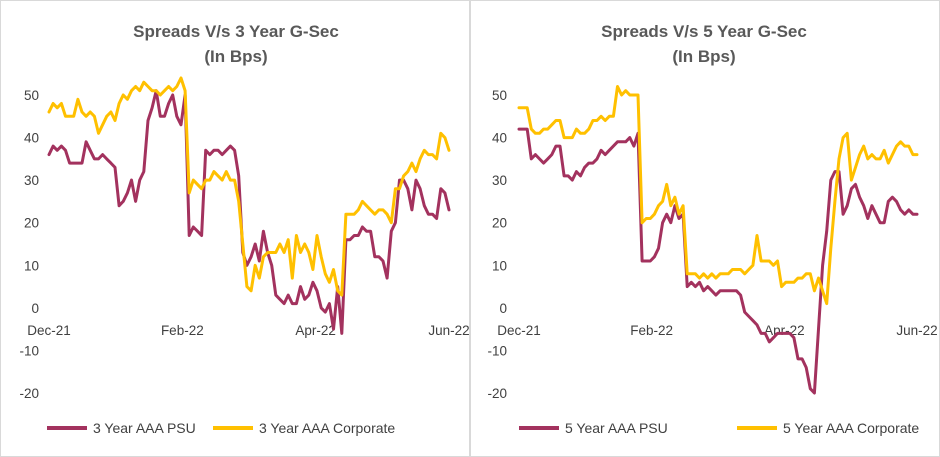 The height and width of the screenshot is (457, 940). What do you see at coordinates (236, 31) in the screenshot?
I see `chart-title: Spreads V/s 3 Year G-Sec` at bounding box center [236, 31].